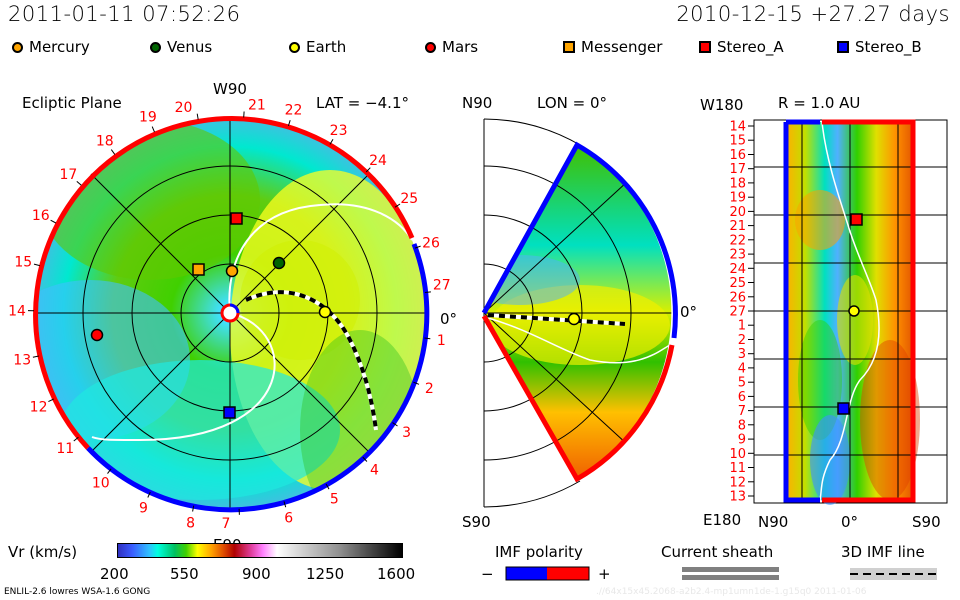 This screenshot has height=600, width=960. I want to click on day-label: 25, so click(409, 199).